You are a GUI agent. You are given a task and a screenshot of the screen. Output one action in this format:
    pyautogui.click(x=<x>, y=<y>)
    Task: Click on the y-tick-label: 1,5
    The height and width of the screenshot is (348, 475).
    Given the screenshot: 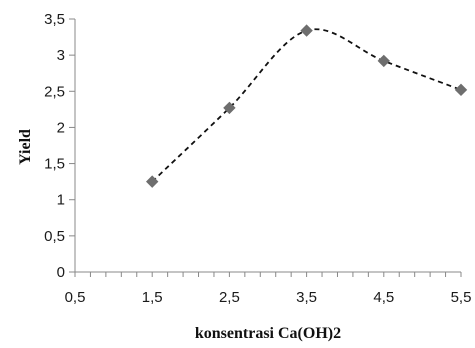 What is the action you would take?
    pyautogui.click(x=54, y=164)
    